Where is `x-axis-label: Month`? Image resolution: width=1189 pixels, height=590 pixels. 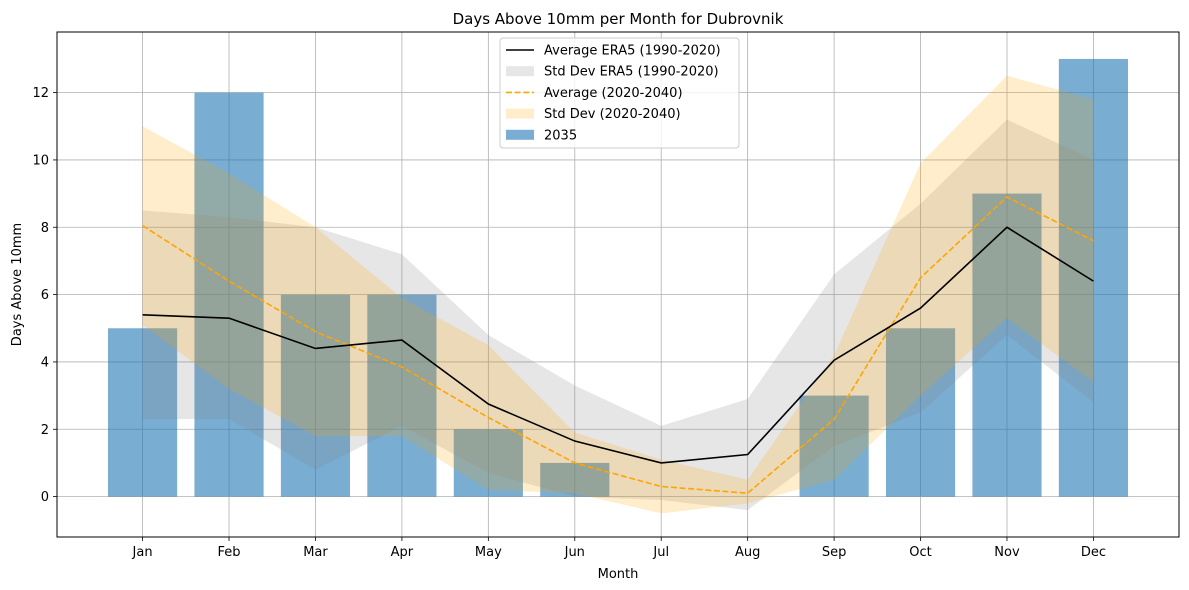 x-axis-label: Month is located at coordinates (618, 574).